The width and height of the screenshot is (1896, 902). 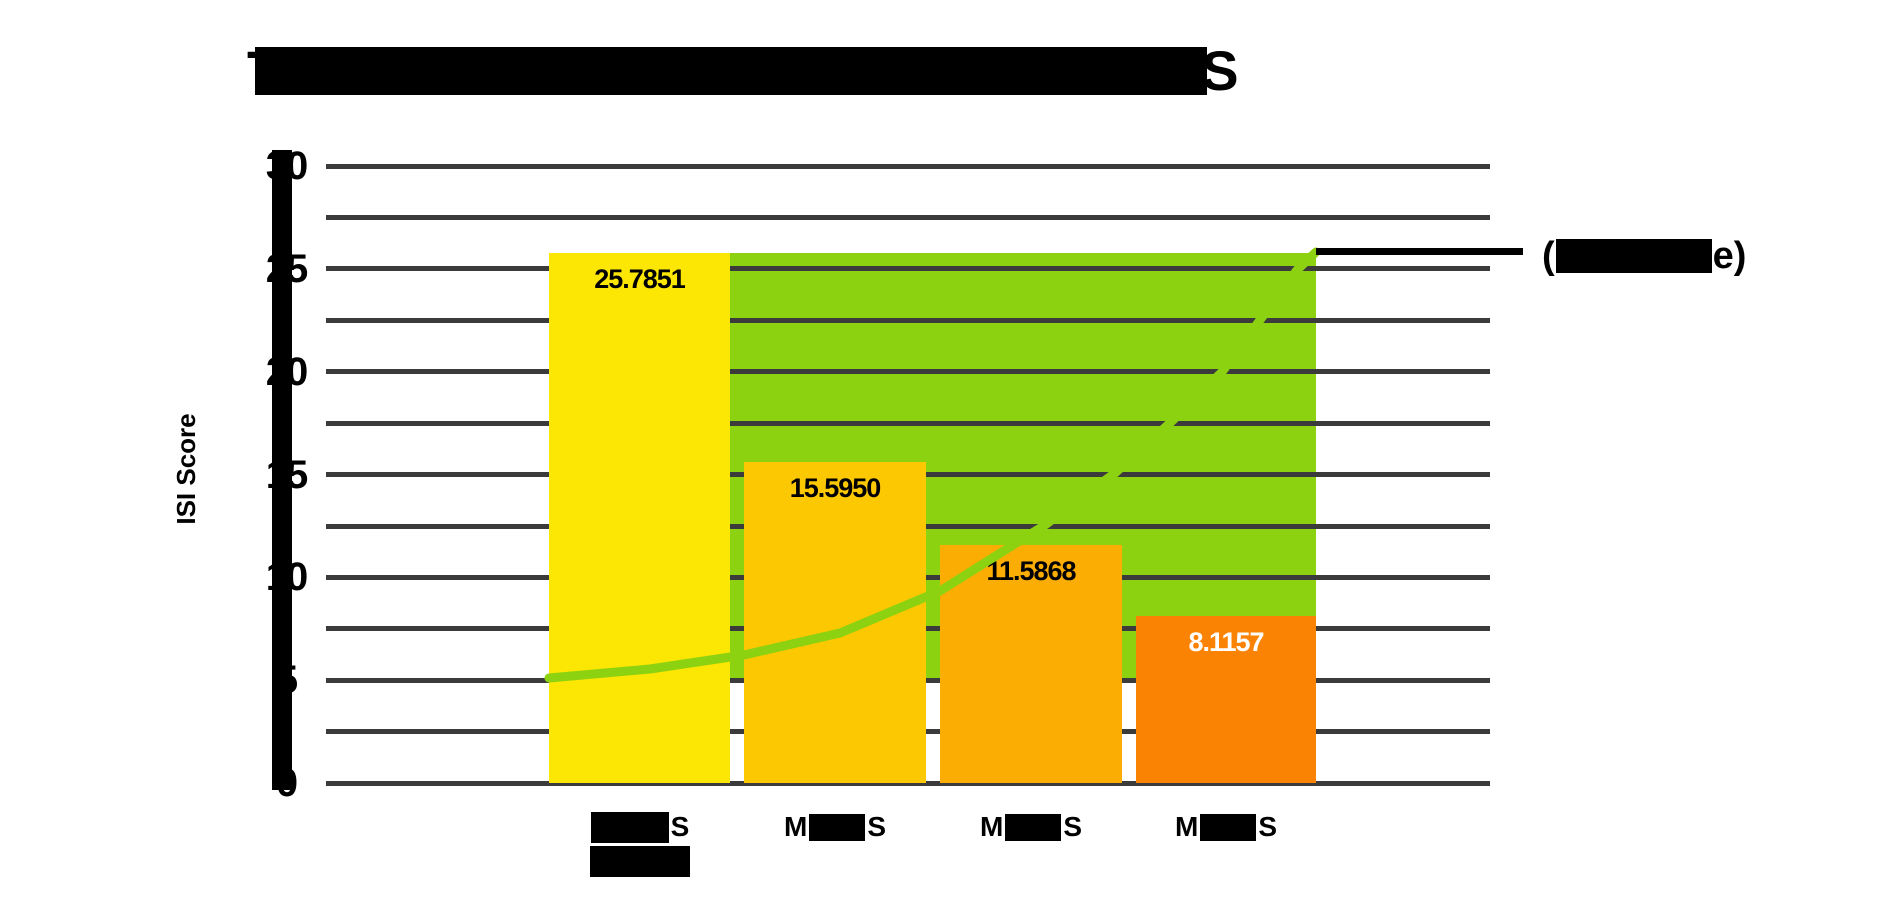 What do you see at coordinates (1419, 251) in the screenshot?
I see `annotation-leader-line` at bounding box center [1419, 251].